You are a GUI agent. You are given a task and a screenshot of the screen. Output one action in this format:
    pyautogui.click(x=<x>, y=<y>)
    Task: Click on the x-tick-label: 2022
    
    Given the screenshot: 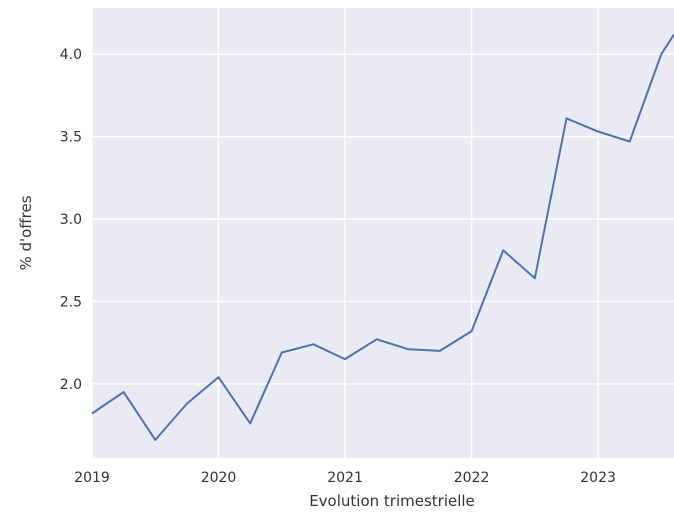 What is the action you would take?
    pyautogui.click(x=472, y=478)
    